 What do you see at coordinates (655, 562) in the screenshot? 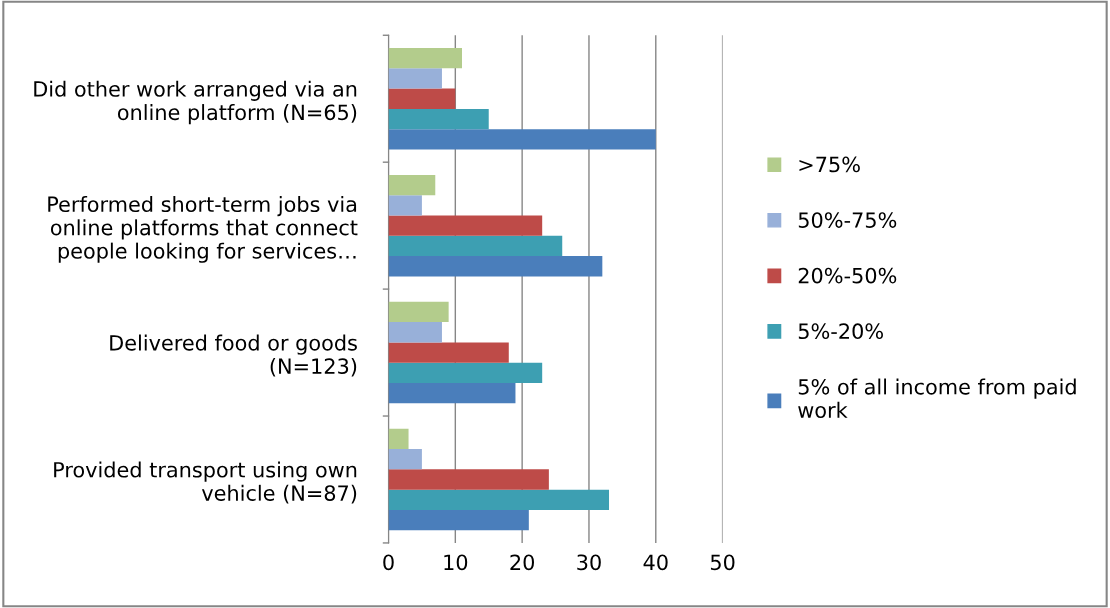
I see `x-tick-label: 40` at bounding box center [655, 562].